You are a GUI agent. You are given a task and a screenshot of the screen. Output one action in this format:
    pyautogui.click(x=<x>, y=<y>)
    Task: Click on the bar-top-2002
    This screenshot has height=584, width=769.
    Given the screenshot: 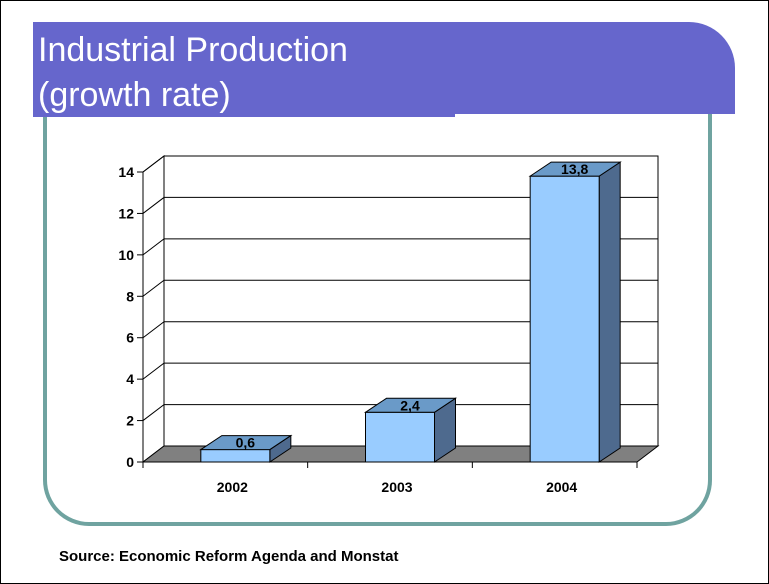 What is the action you would take?
    pyautogui.click(x=246, y=443)
    